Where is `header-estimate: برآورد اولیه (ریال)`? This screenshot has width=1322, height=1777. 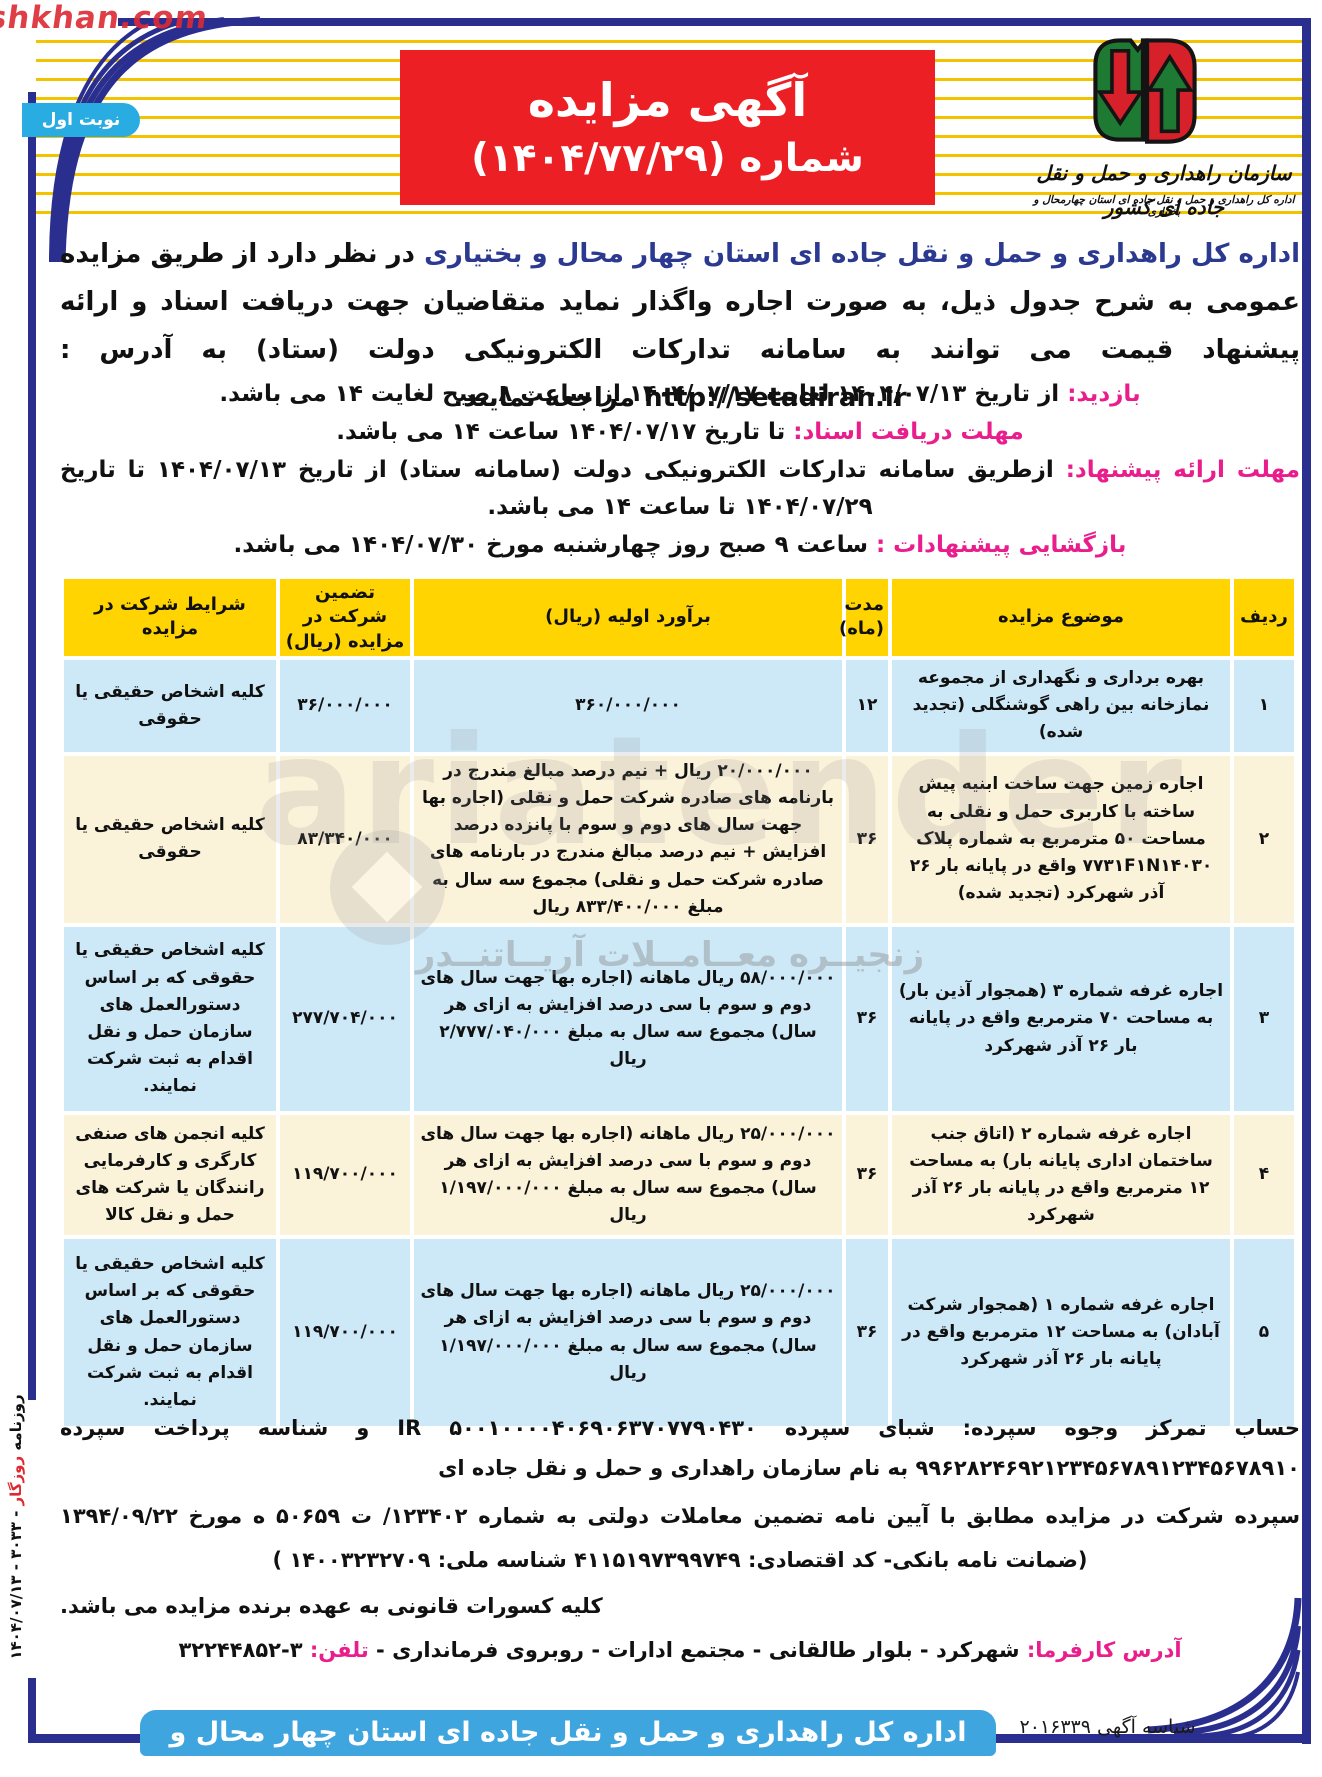 header-estimate: برآورد اولیه (ریال) is located at coordinates (628, 617).